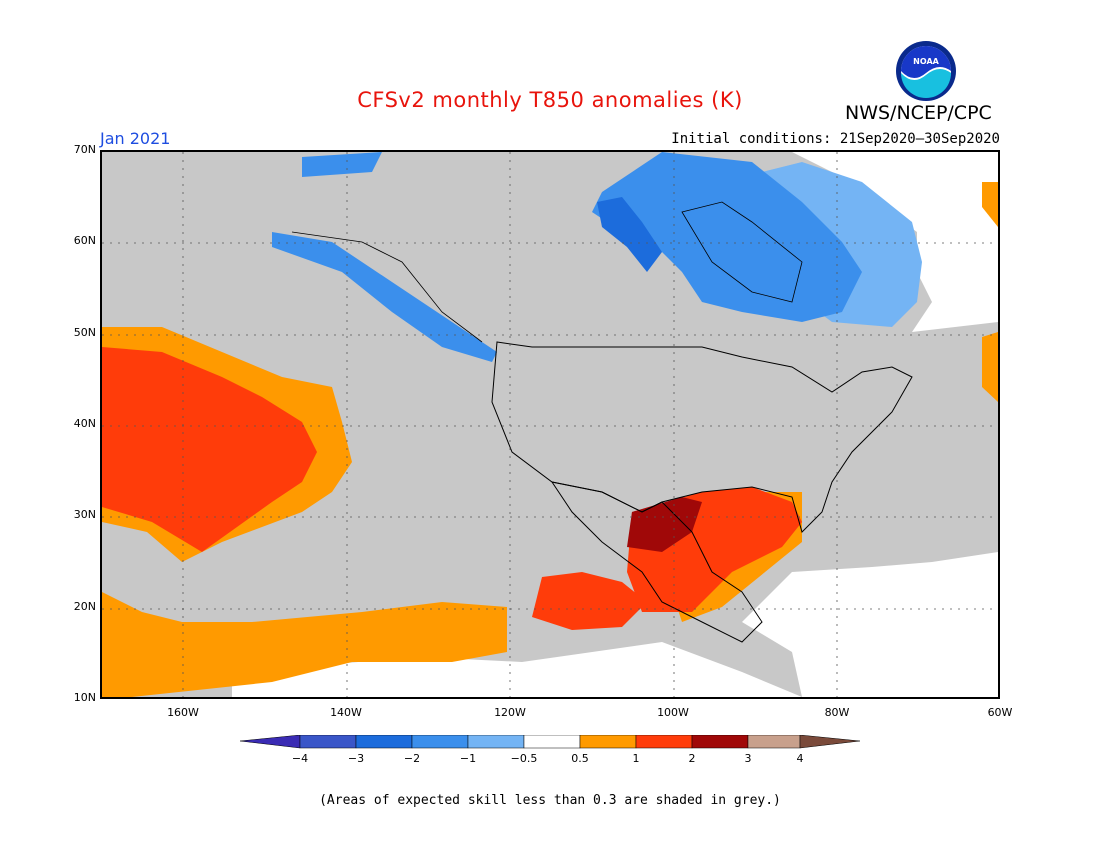 This screenshot has height=850, width=1100. What do you see at coordinates (918, 113) in the screenshot?
I see `agency-label: NWS/NCEP/CPC` at bounding box center [918, 113].